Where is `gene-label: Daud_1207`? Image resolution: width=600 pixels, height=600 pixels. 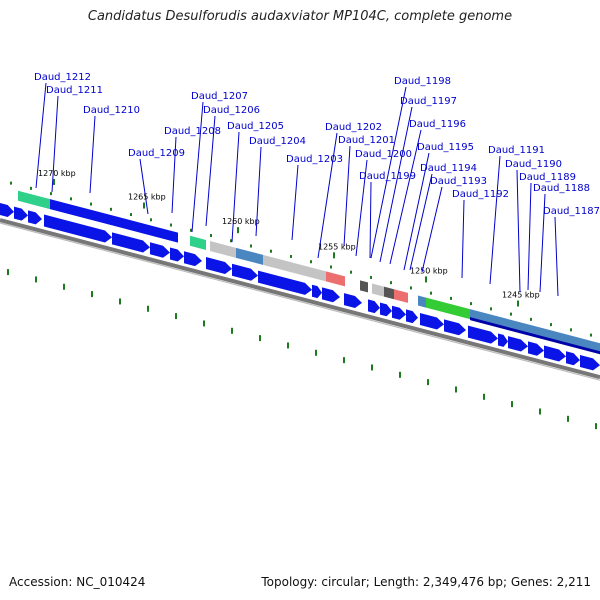 gene-label: Daud_1207 is located at coordinates (219, 96).